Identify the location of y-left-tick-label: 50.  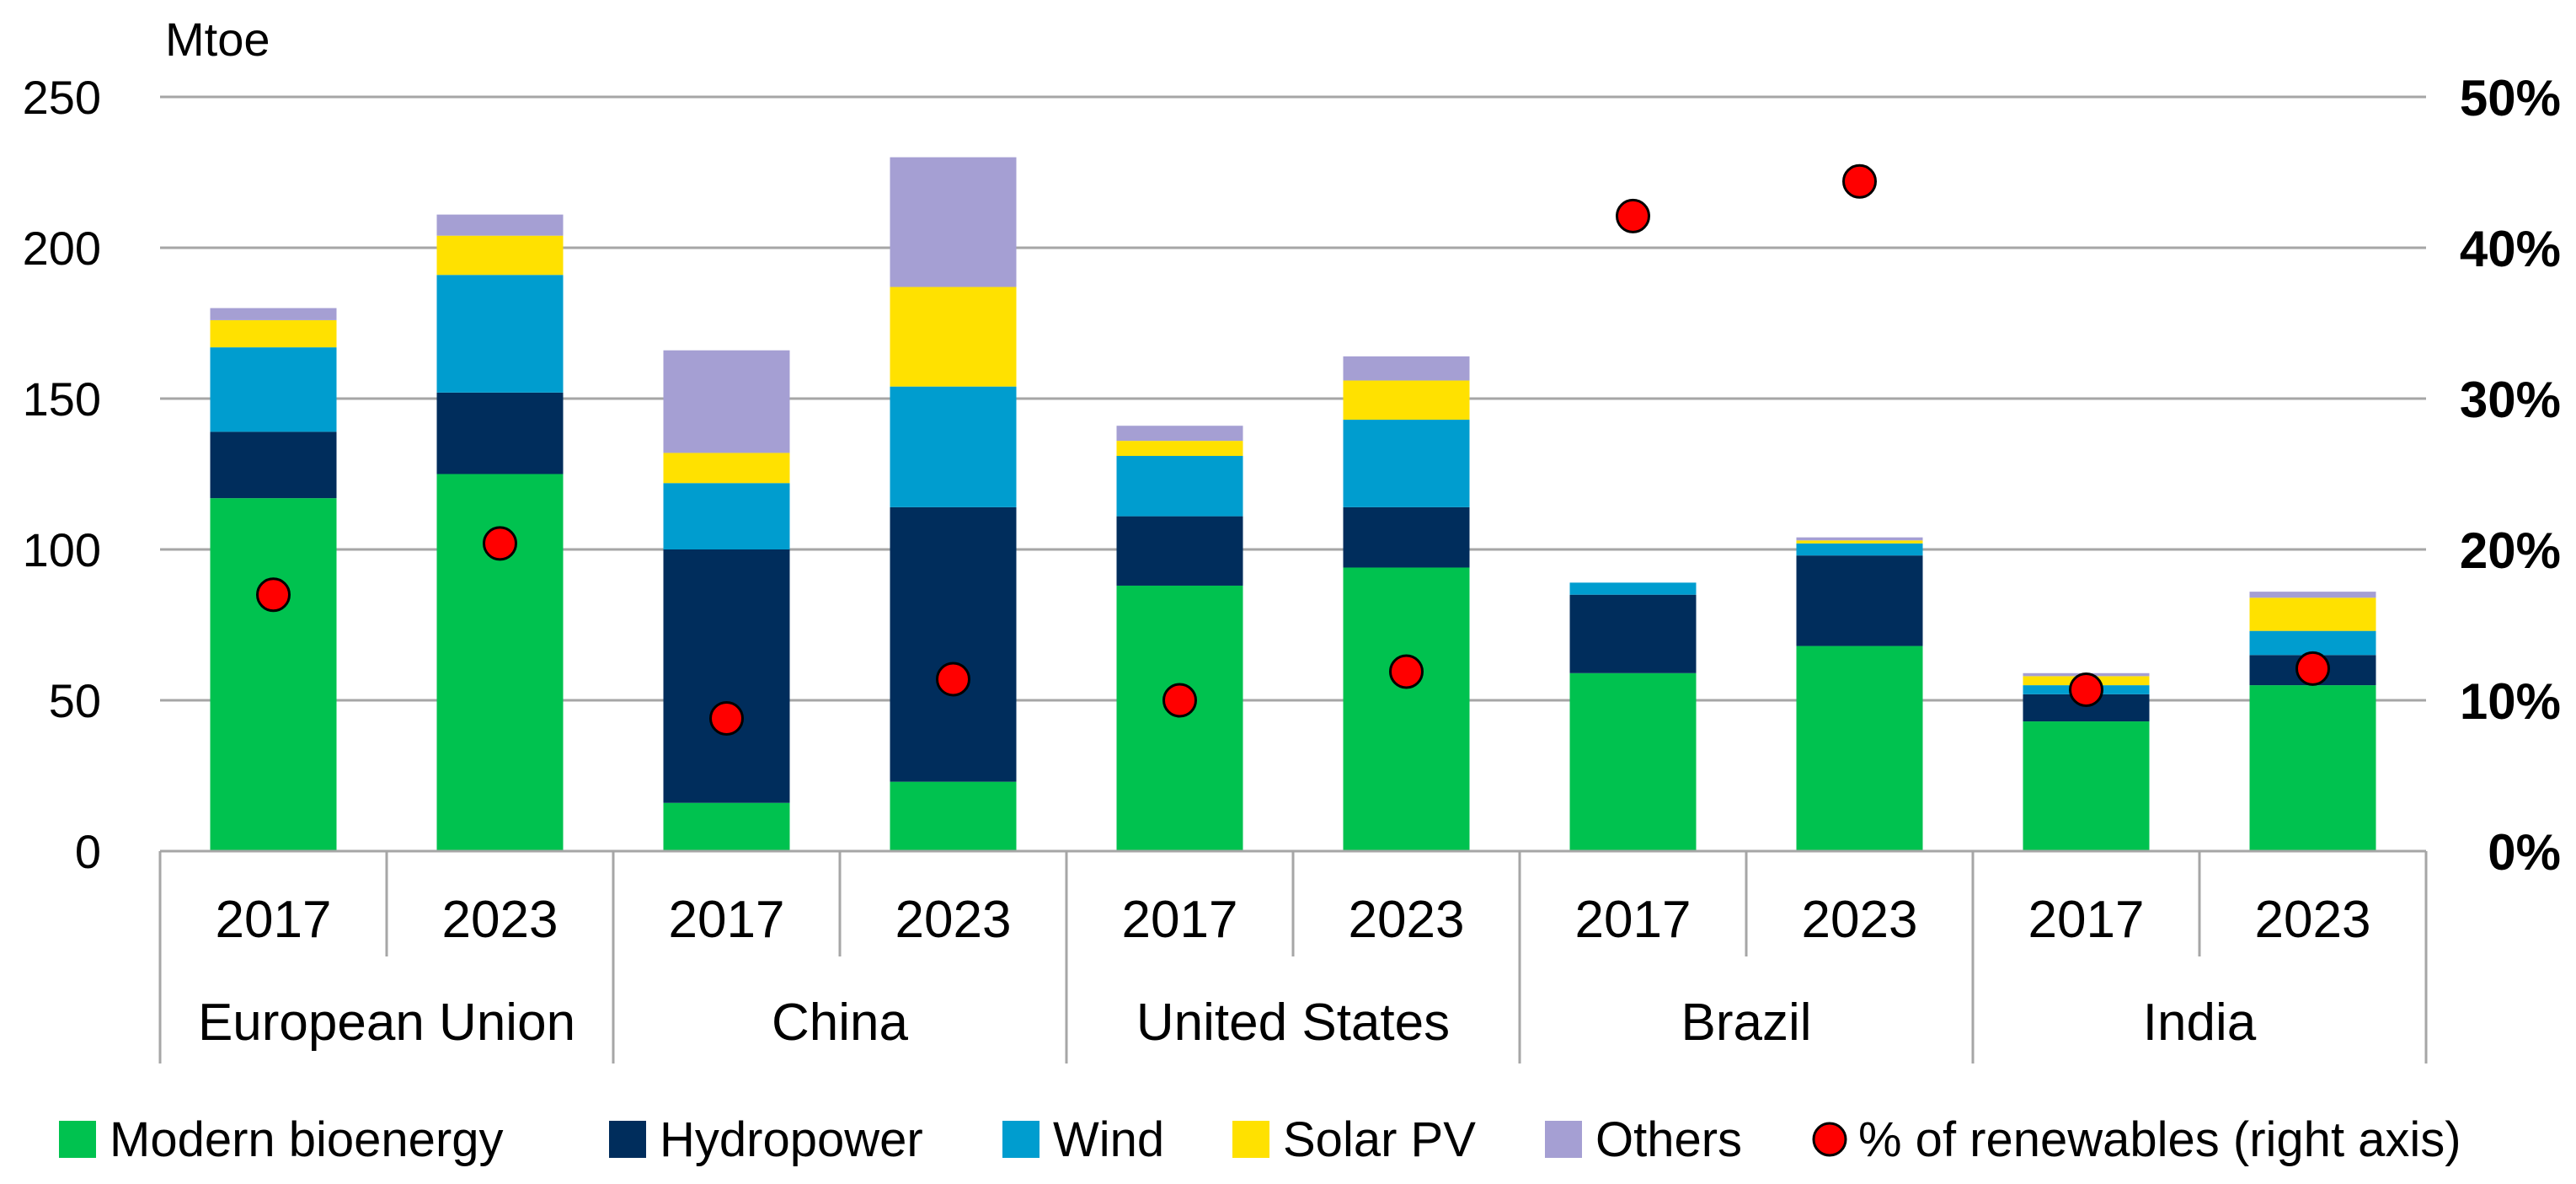
(75, 701).